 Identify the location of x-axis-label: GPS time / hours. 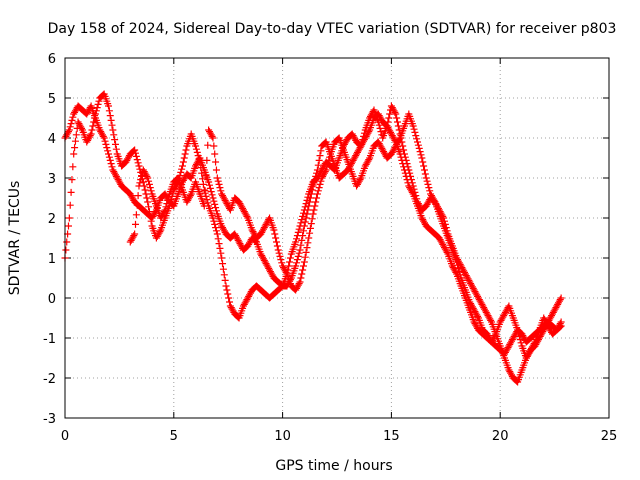
(333, 466).